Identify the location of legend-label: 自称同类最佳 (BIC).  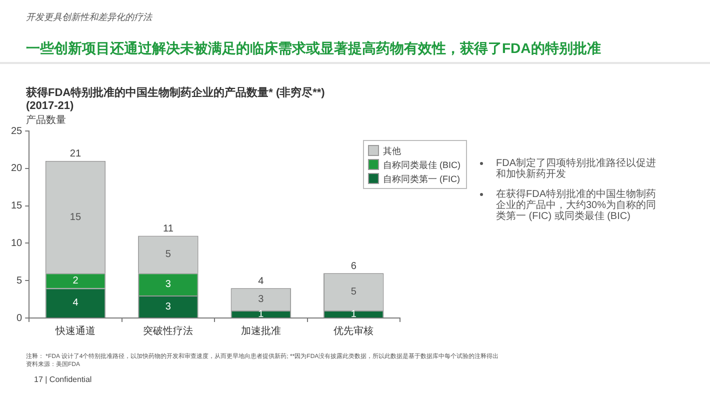
(421, 165).